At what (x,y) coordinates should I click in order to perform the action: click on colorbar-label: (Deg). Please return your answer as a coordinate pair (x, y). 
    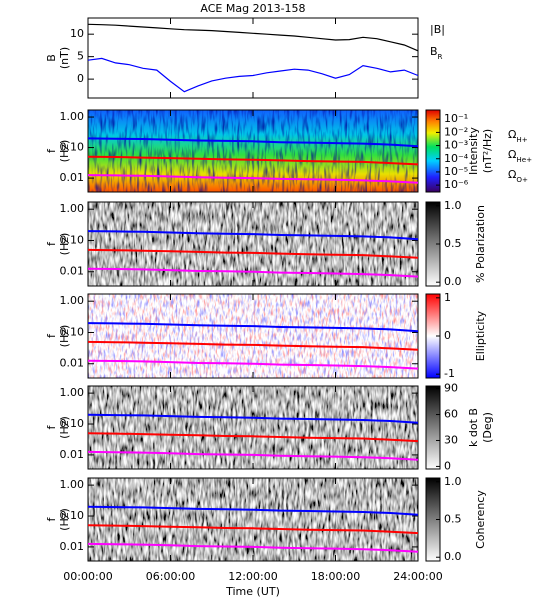
    Looking at the image, I should click on (487, 427).